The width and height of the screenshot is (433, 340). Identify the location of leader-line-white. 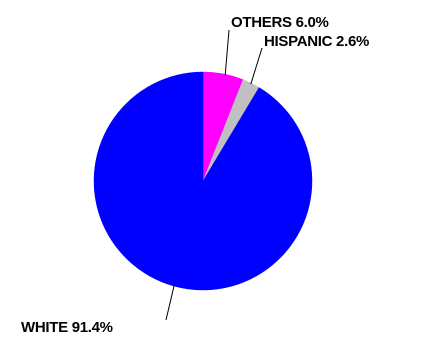
(170, 302).